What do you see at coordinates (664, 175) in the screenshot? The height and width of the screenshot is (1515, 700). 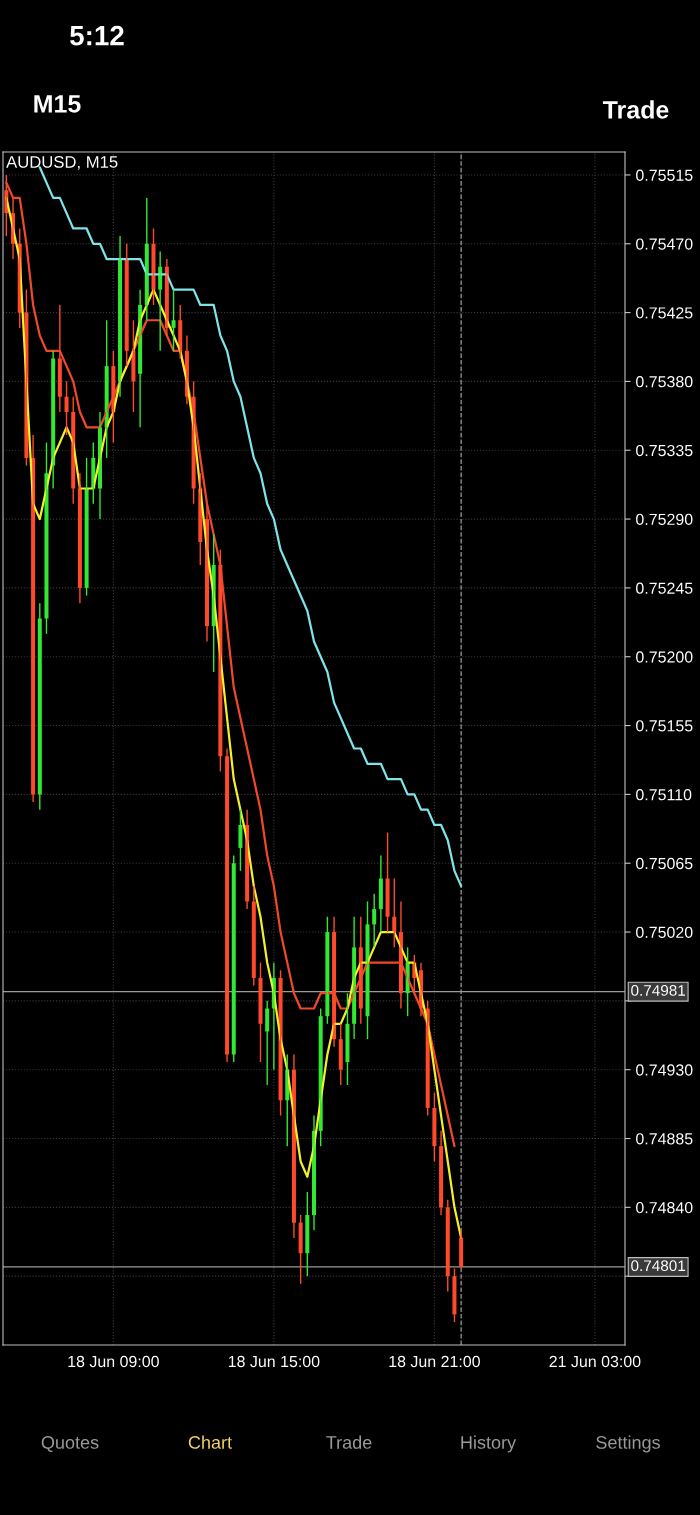 I see `y-tick-label: 0.75515` at bounding box center [664, 175].